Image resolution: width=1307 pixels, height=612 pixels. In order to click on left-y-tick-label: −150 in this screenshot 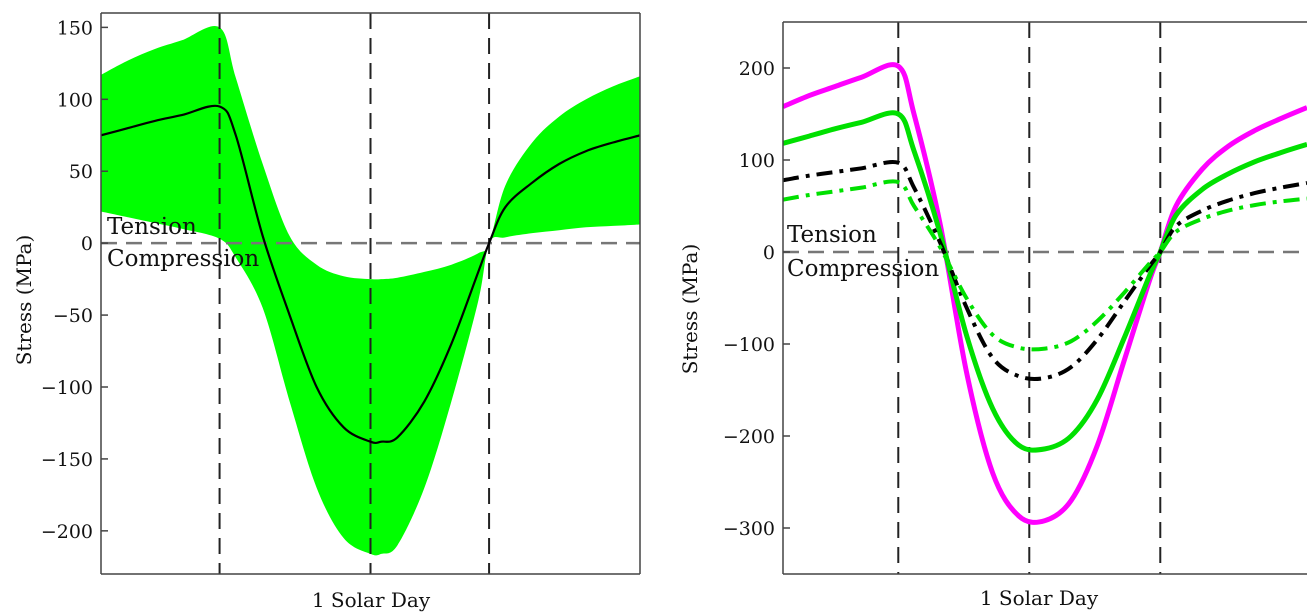, I will do `click(67, 460)`.